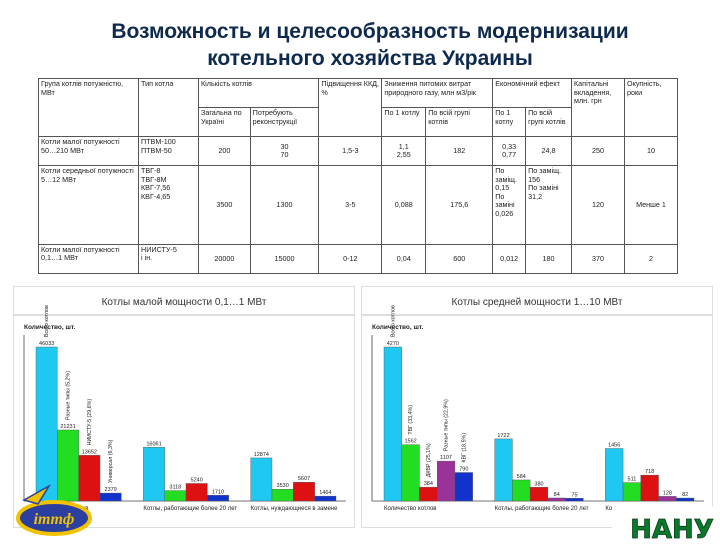  I want to click on cell-total: 3500, so click(224, 205).